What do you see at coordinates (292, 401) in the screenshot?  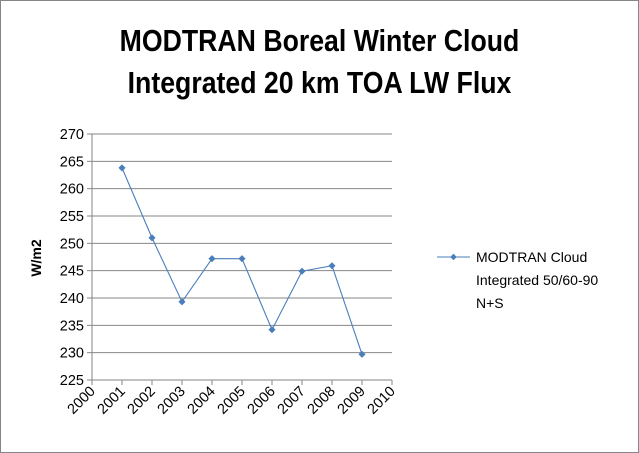 I see `x-tick-label: 2007` at bounding box center [292, 401].